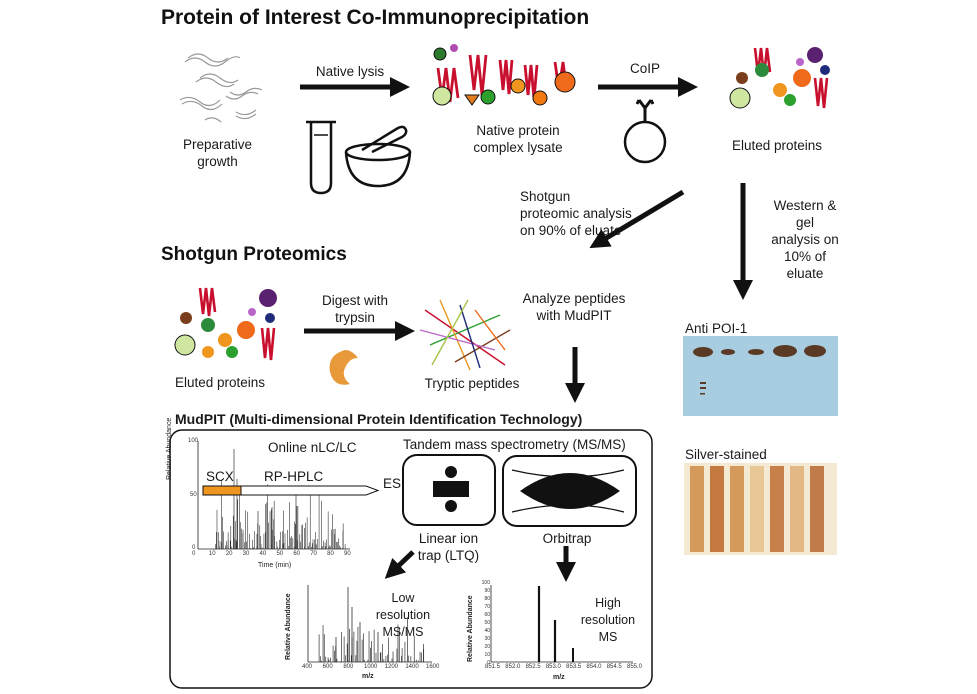  I want to click on rphplc-column, so click(310, 490).